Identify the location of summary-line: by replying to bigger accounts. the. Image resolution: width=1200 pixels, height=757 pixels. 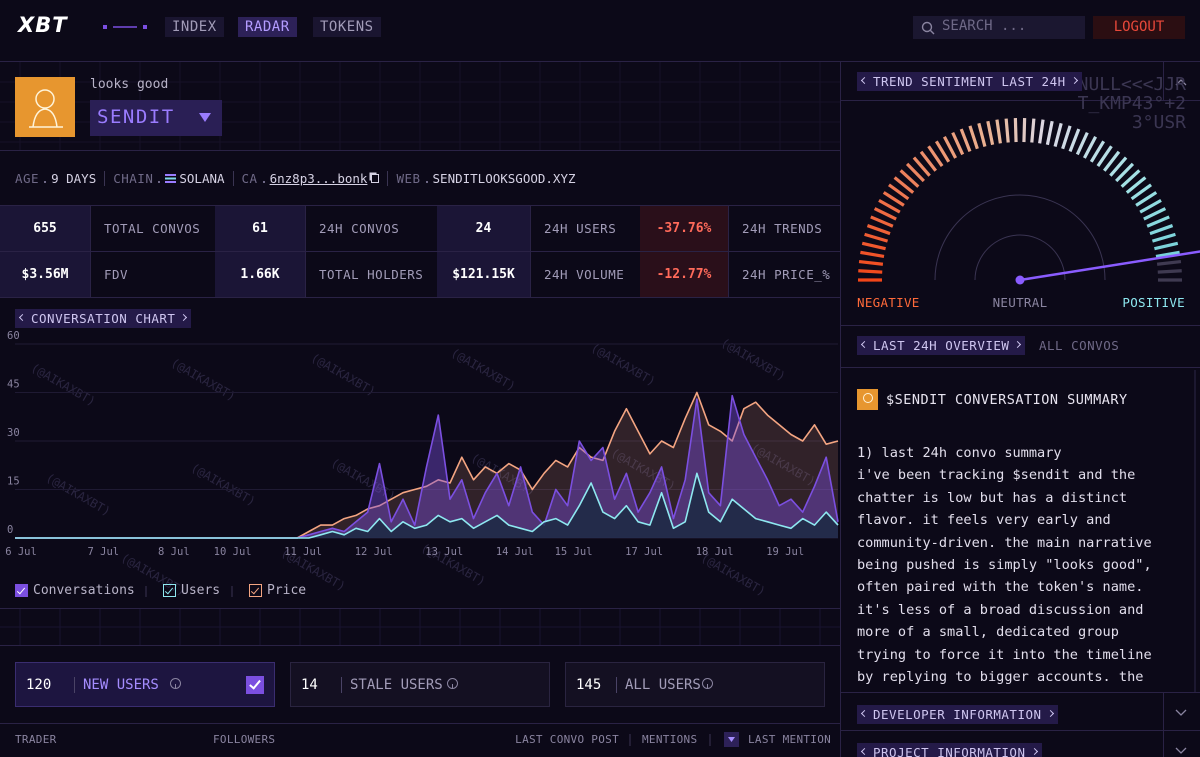
(1000, 677).